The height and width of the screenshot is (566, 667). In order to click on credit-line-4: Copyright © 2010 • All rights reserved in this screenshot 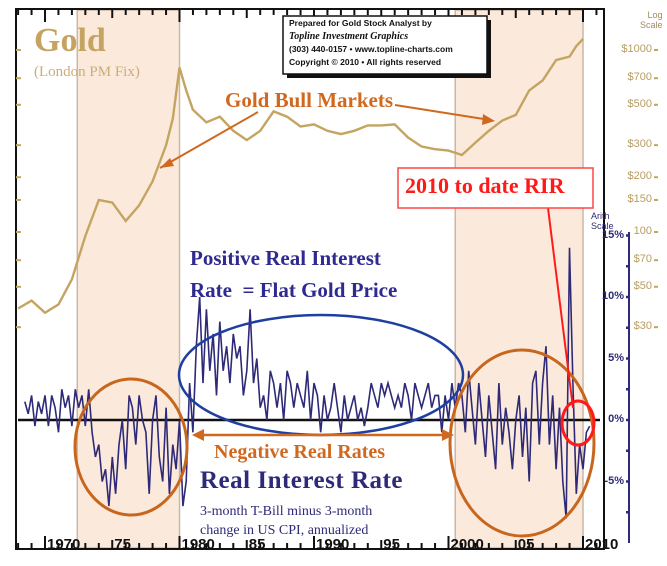, I will do `click(365, 62)`.